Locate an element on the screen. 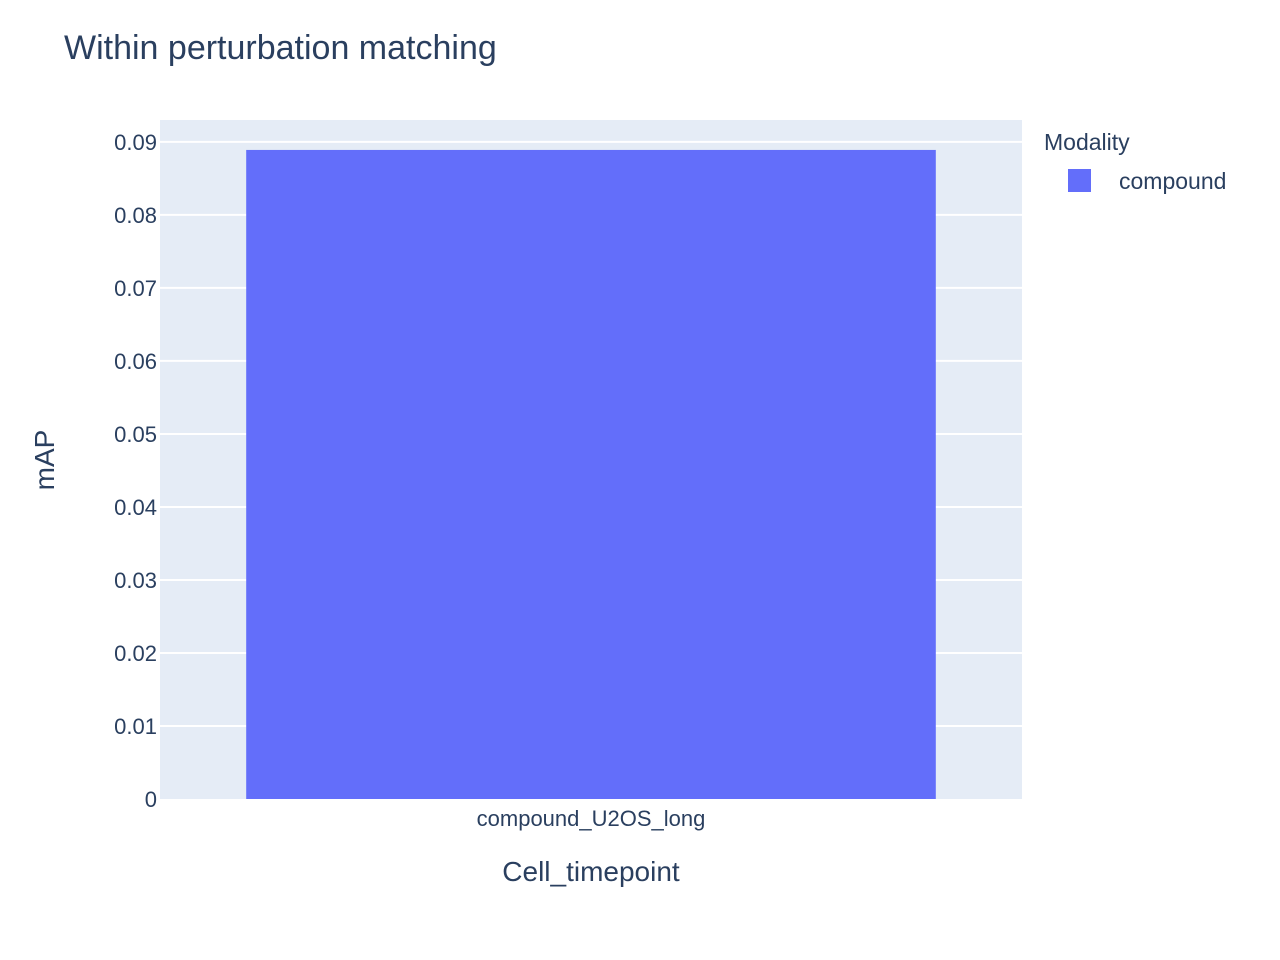 The image size is (1280, 960). legend: Modality compound is located at coordinates (1135, 161).